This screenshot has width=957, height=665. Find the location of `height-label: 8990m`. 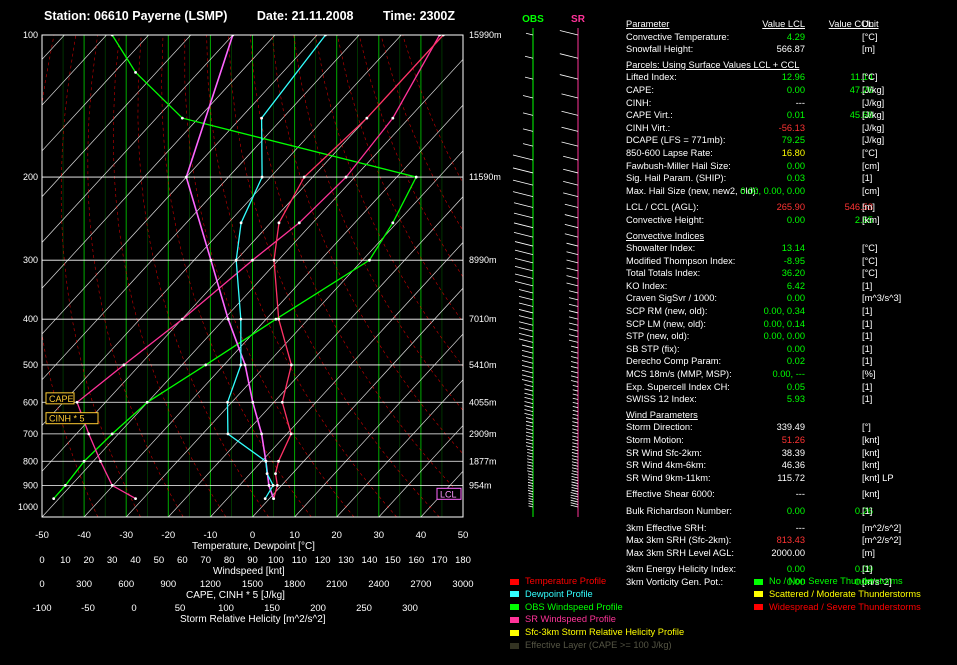

height-label: 8990m is located at coordinates (483, 260).